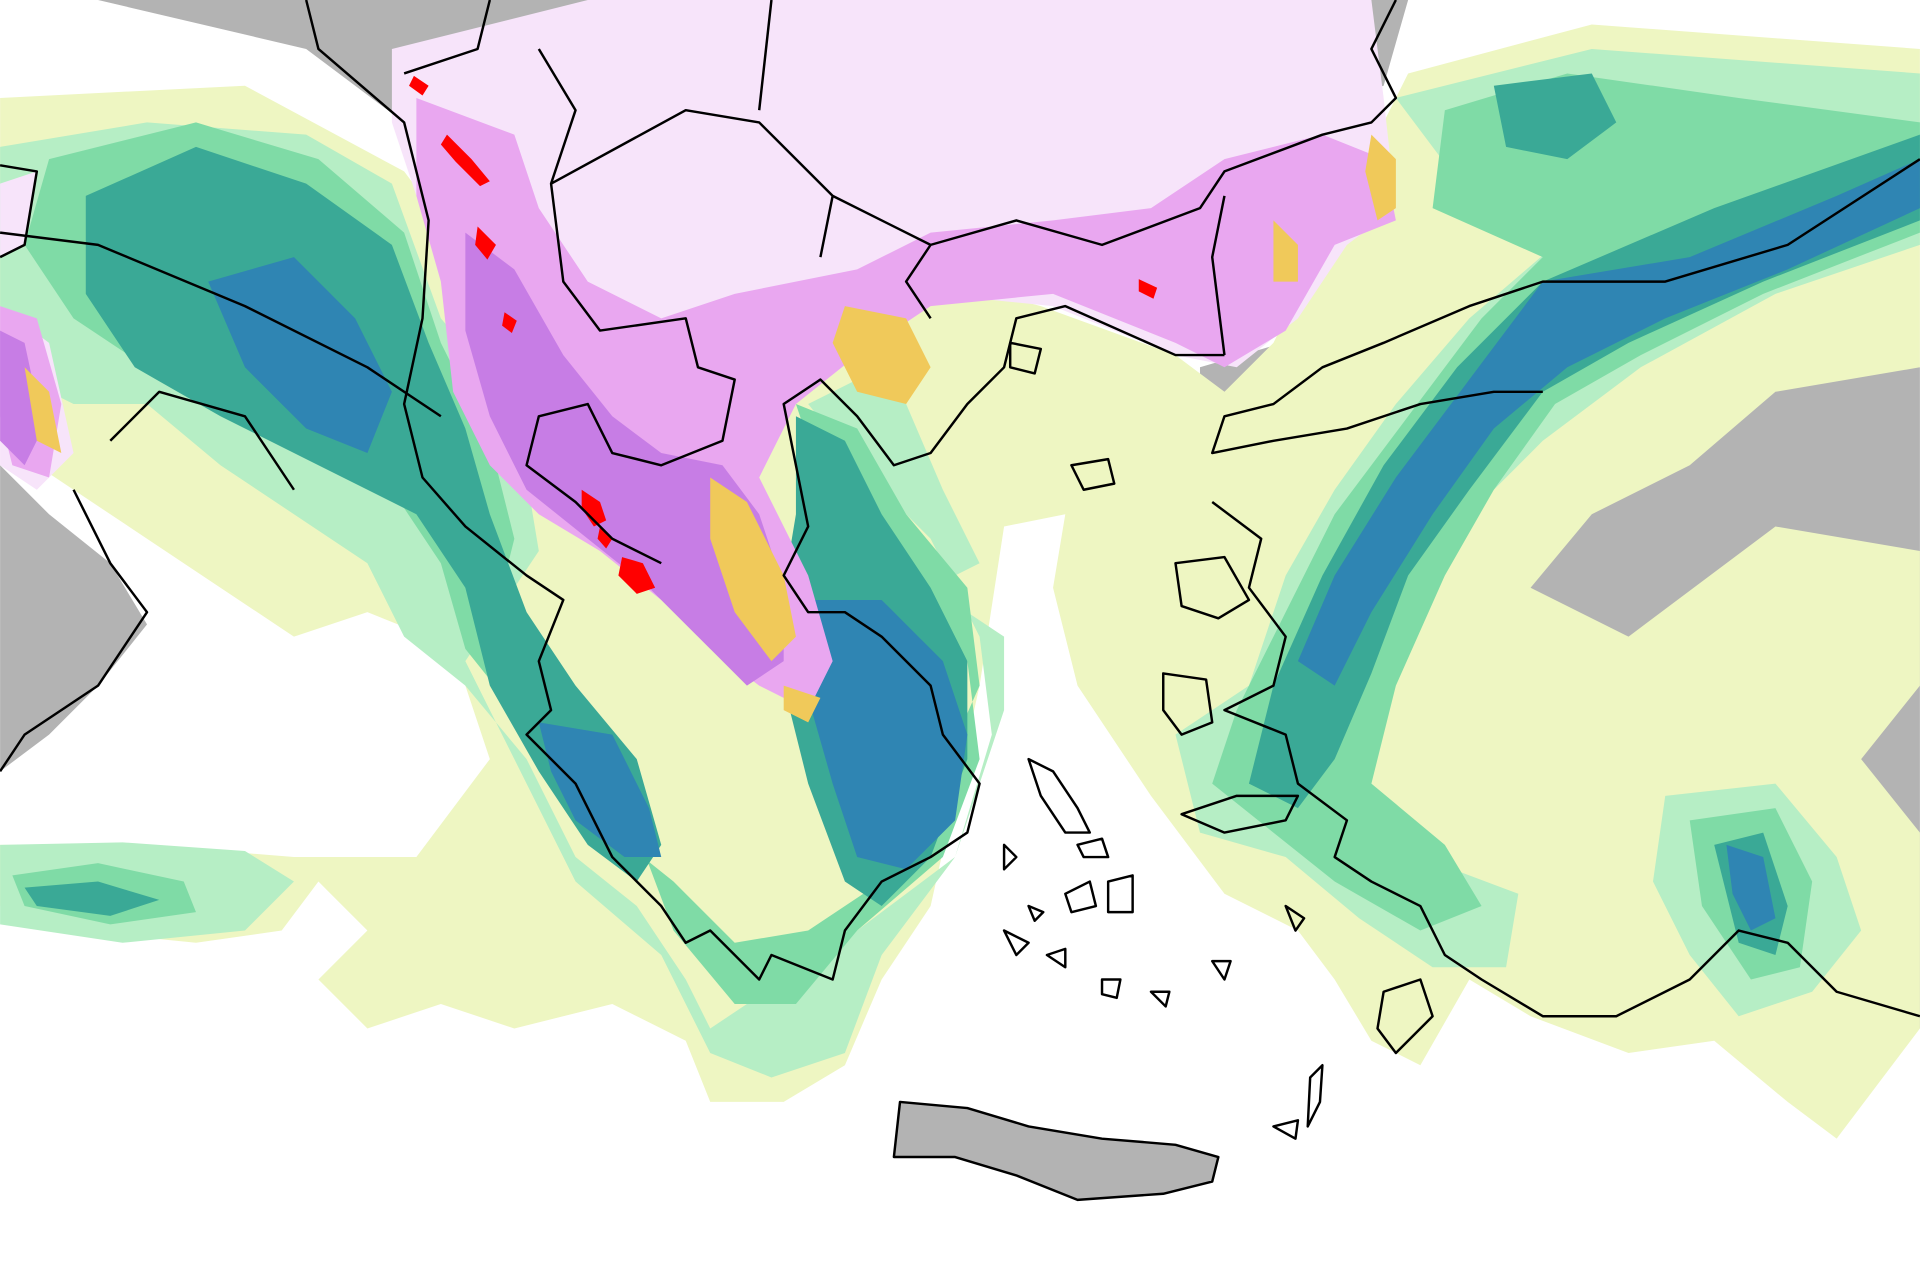 The width and height of the screenshot is (1920, 1266). Describe the element at coordinates (21, 398) in the screenshot. I see `snow-heavy-italy` at that location.